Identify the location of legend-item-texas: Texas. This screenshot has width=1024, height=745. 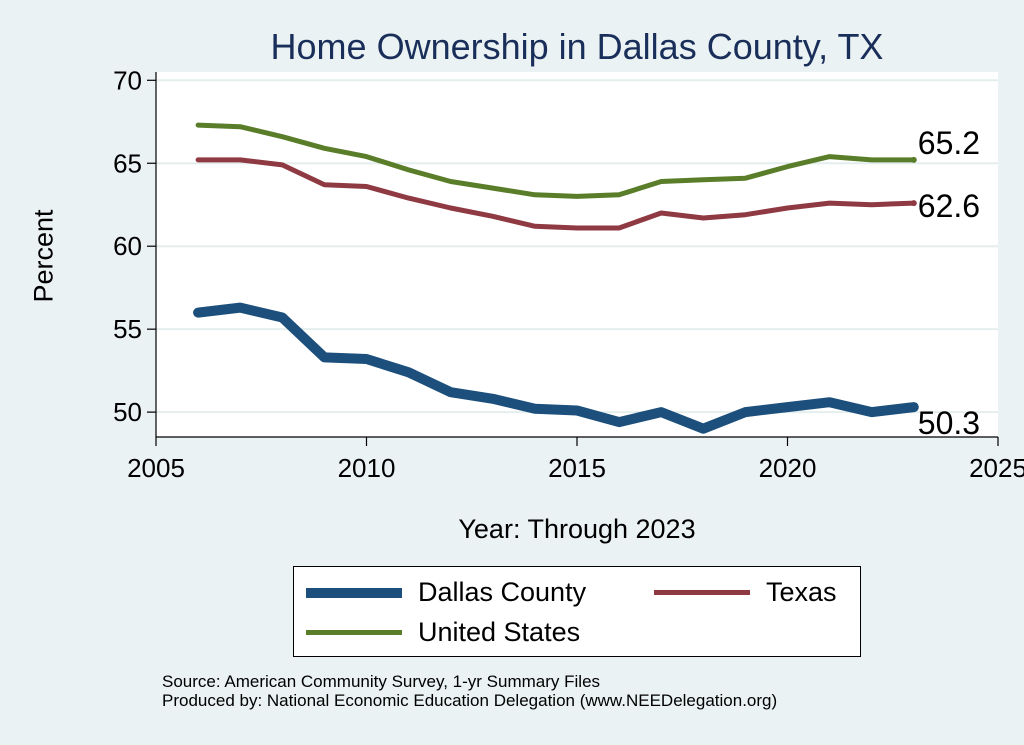
(745, 592).